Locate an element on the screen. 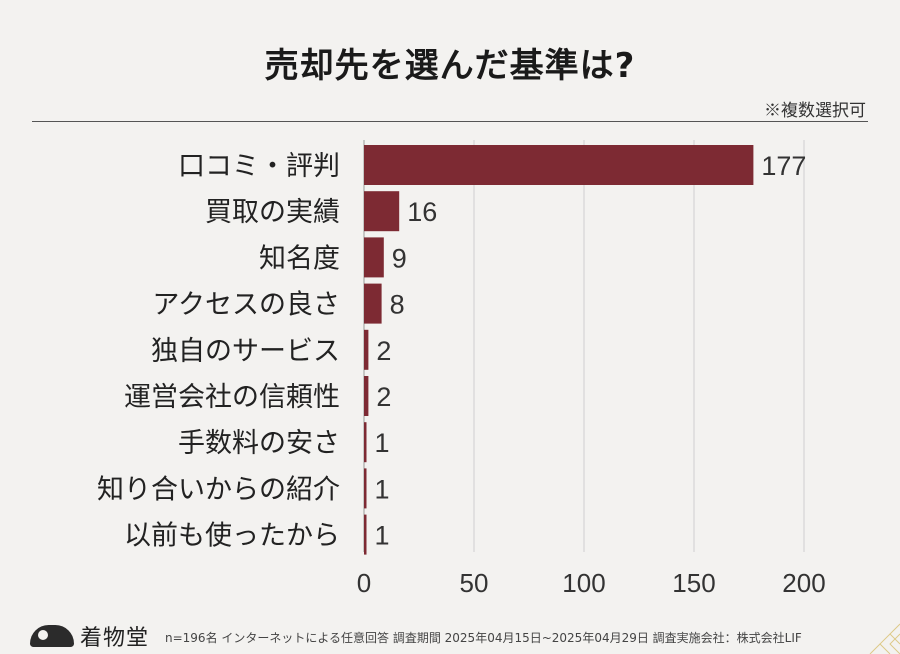 The width and height of the screenshot is (900, 654). x-tick-label: 100 is located at coordinates (583, 583).